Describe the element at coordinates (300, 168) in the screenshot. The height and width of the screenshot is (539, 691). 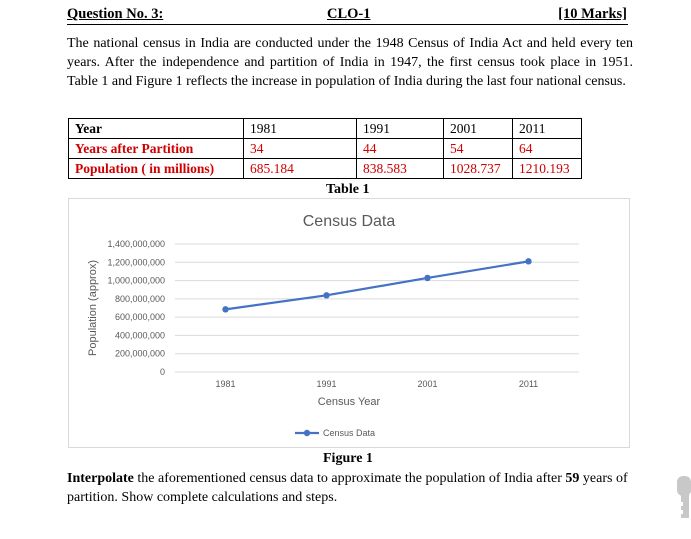
I see `table-cell: 685.184` at that location.